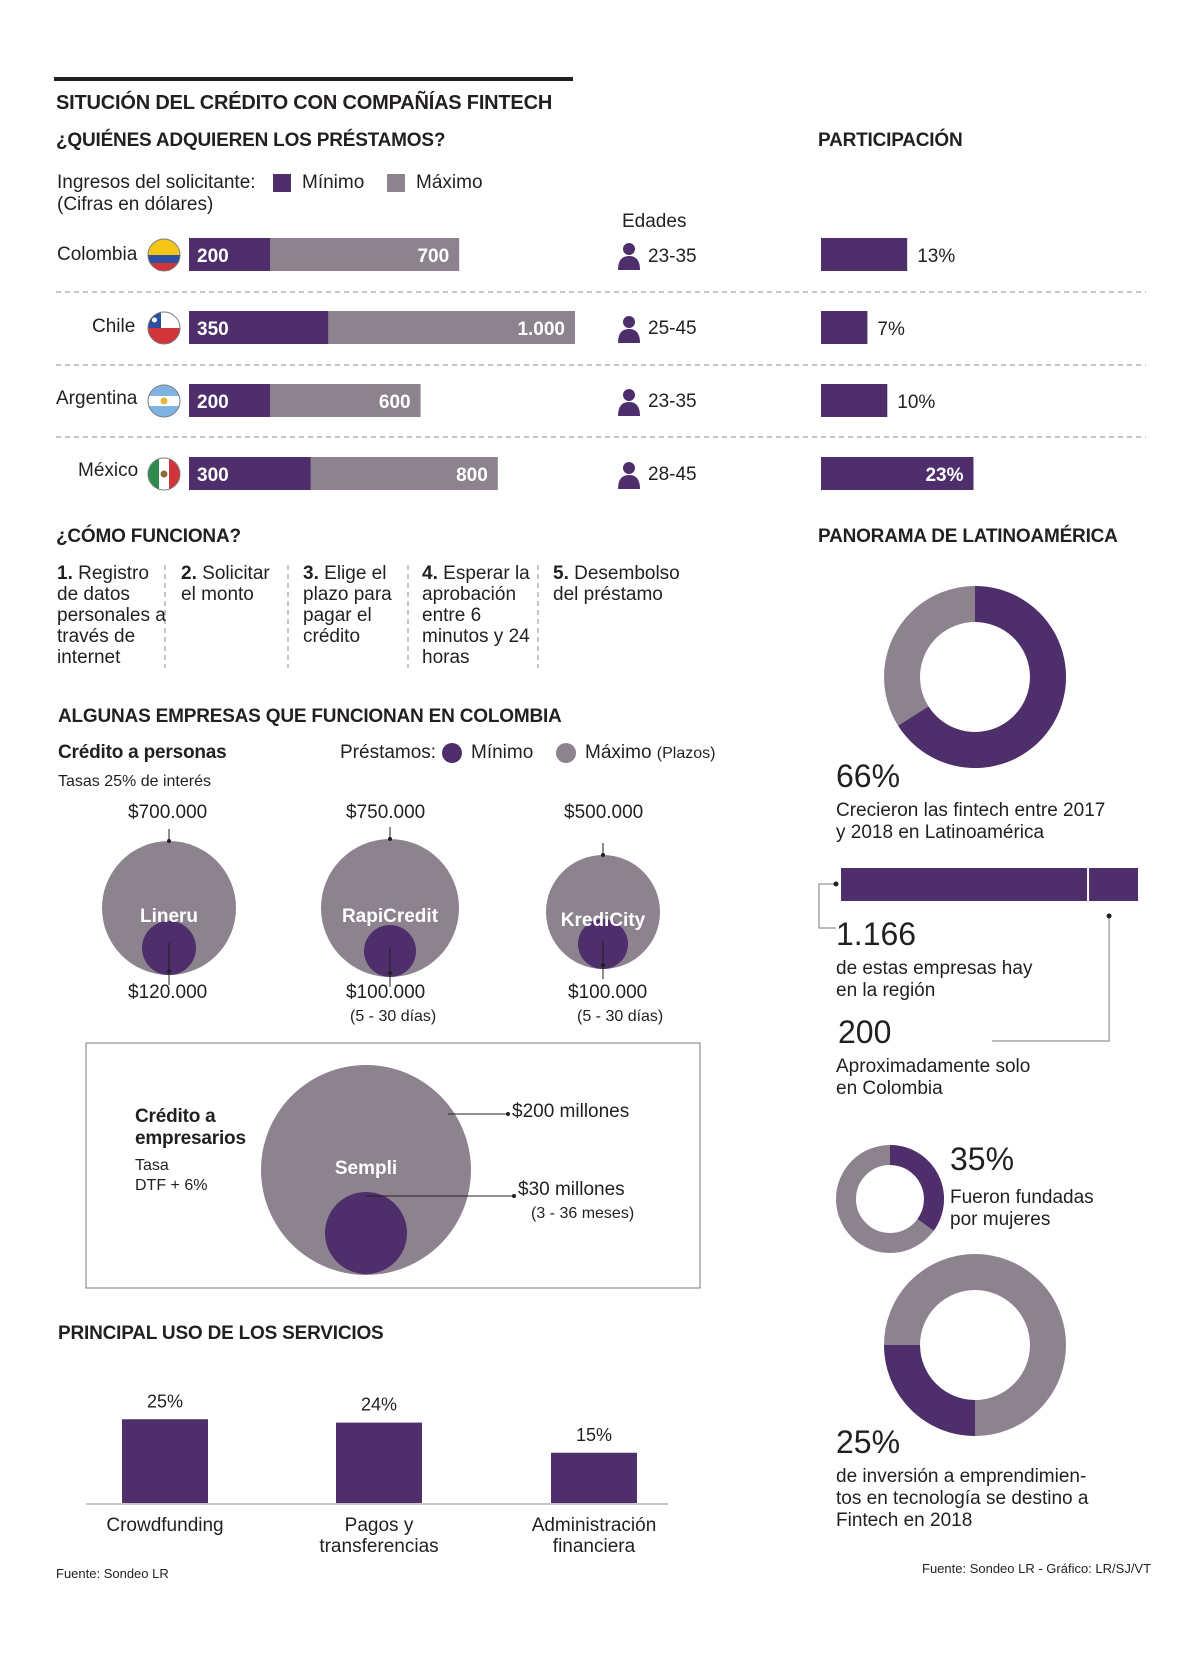 The image size is (1200, 1654). Describe the element at coordinates (134, 781) in the screenshot. I see `personal-rate: Tasas 25% de interés` at that location.